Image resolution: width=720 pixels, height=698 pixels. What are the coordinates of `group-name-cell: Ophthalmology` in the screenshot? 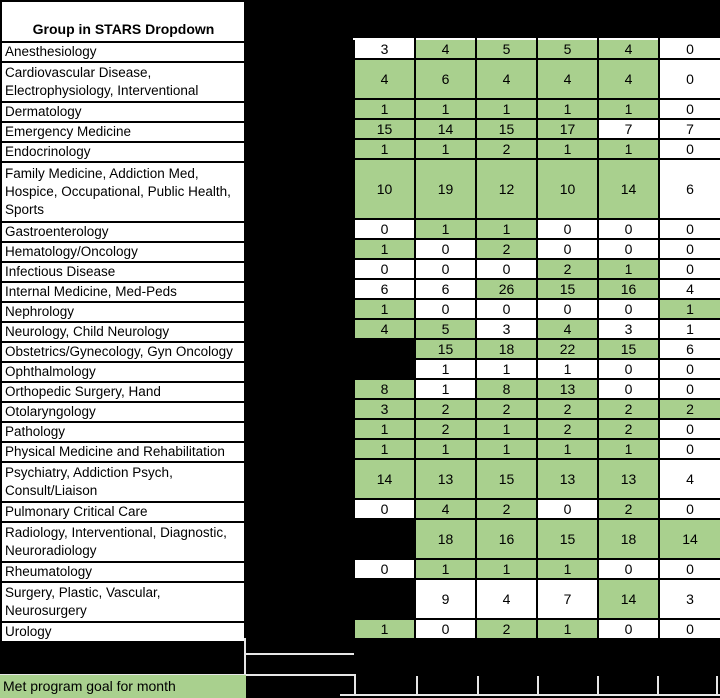 It's located at (123, 372).